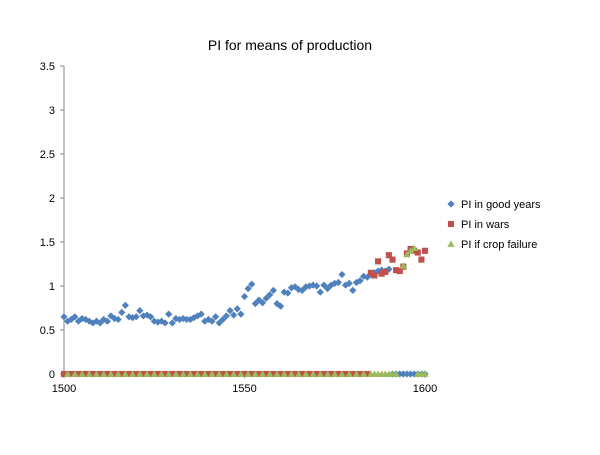  What do you see at coordinates (47, 331) in the screenshot?
I see `y-tick-label: 0.5` at bounding box center [47, 331].